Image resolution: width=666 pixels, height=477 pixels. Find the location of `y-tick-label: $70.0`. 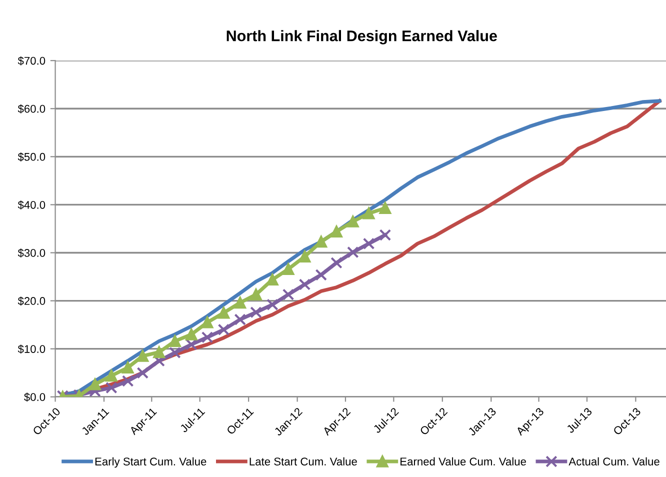

y-tick-label: $70.0 is located at coordinates (32, 61).